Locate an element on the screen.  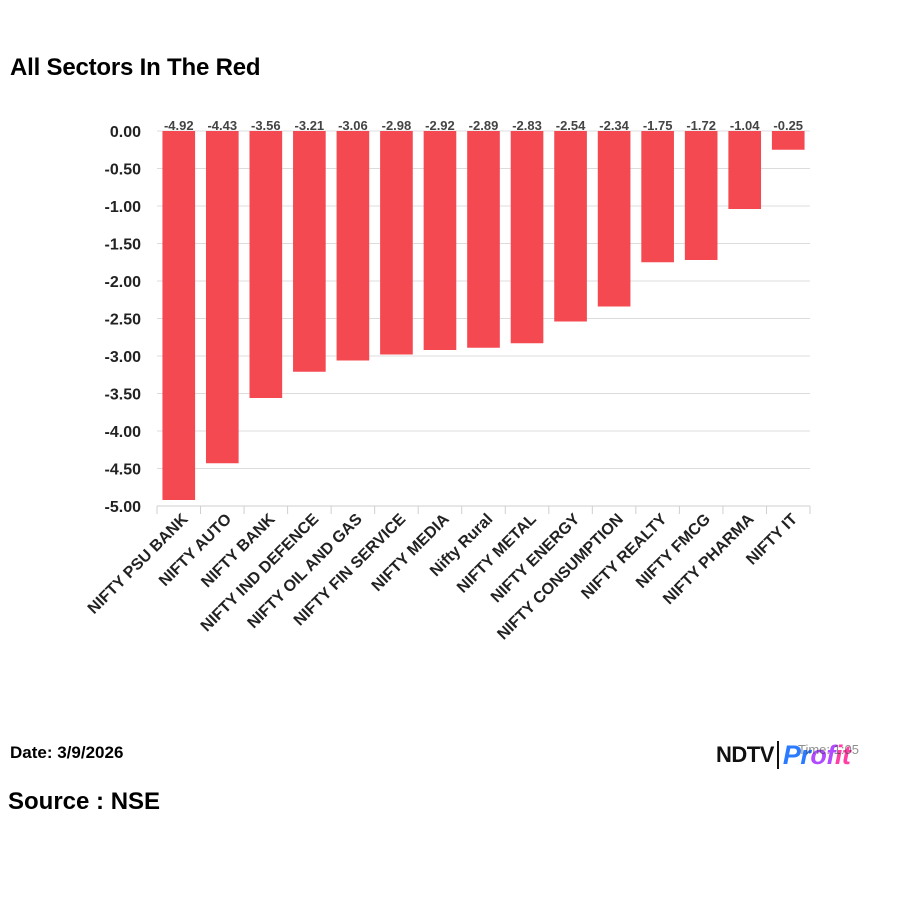
value-label: -2.83 is located at coordinates (527, 125).